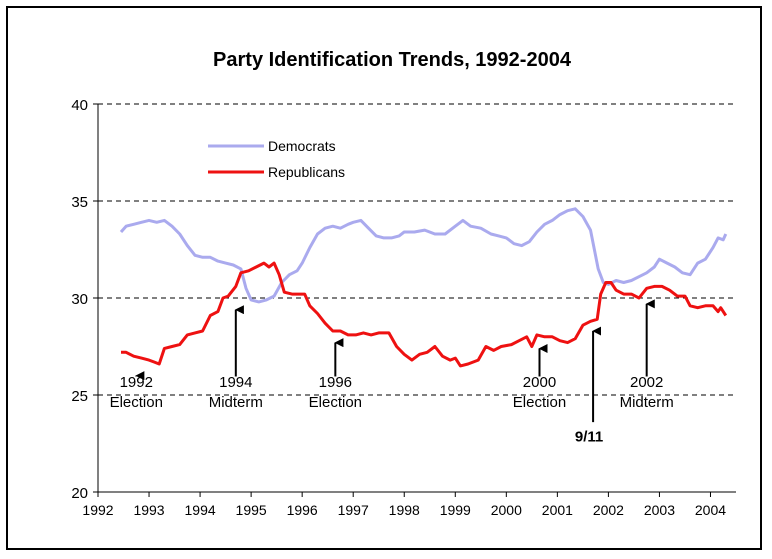 The width and height of the screenshot is (772, 559). What do you see at coordinates (647, 355) in the screenshot?
I see `annotation-2002-midterm: 2002 Midterm` at bounding box center [647, 355].